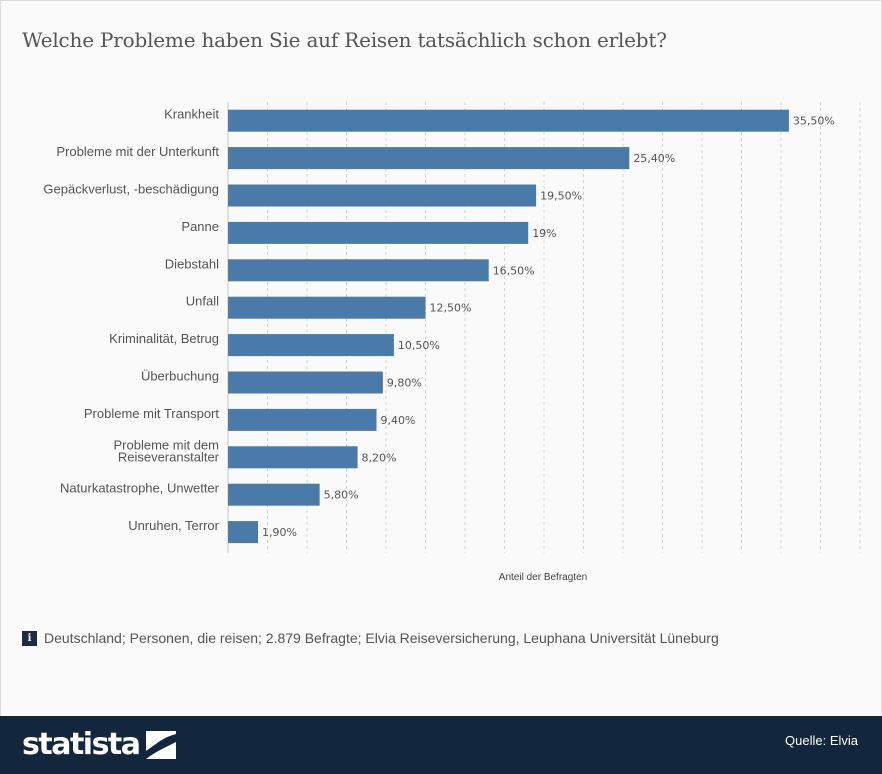 This screenshot has width=882, height=774. Describe the element at coordinates (202, 301) in the screenshot. I see `category-label: Unfall` at that location.